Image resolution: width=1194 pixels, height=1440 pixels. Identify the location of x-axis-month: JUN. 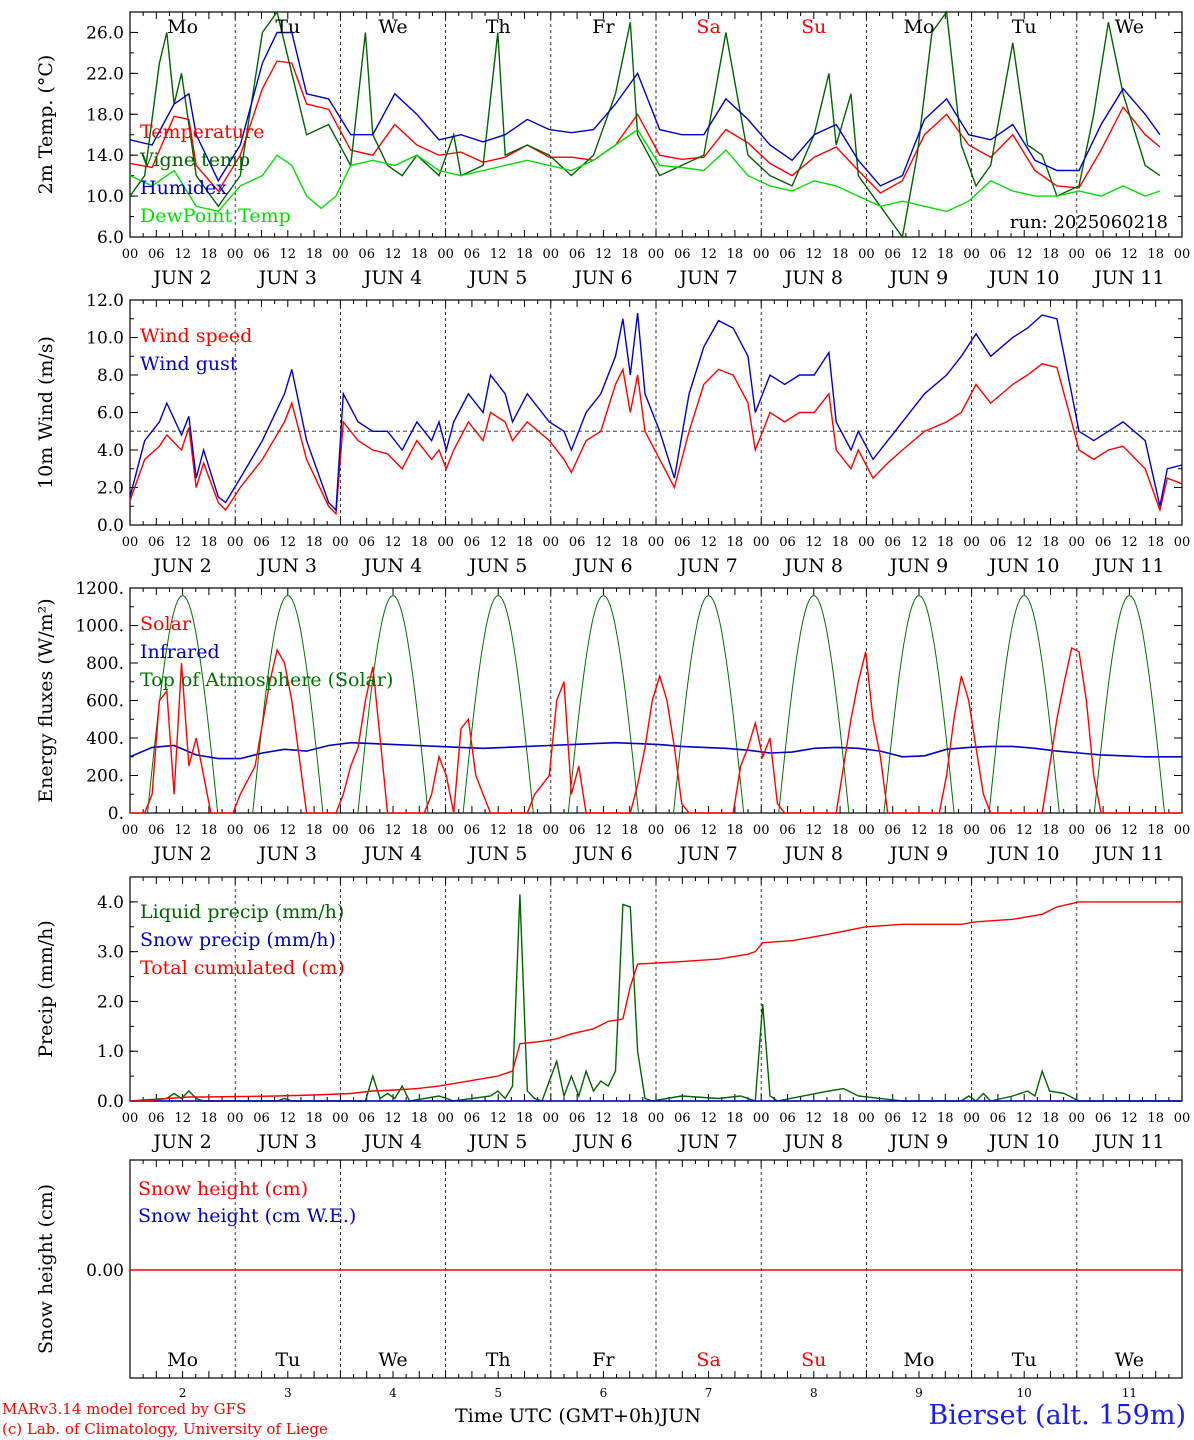
(680, 1416).